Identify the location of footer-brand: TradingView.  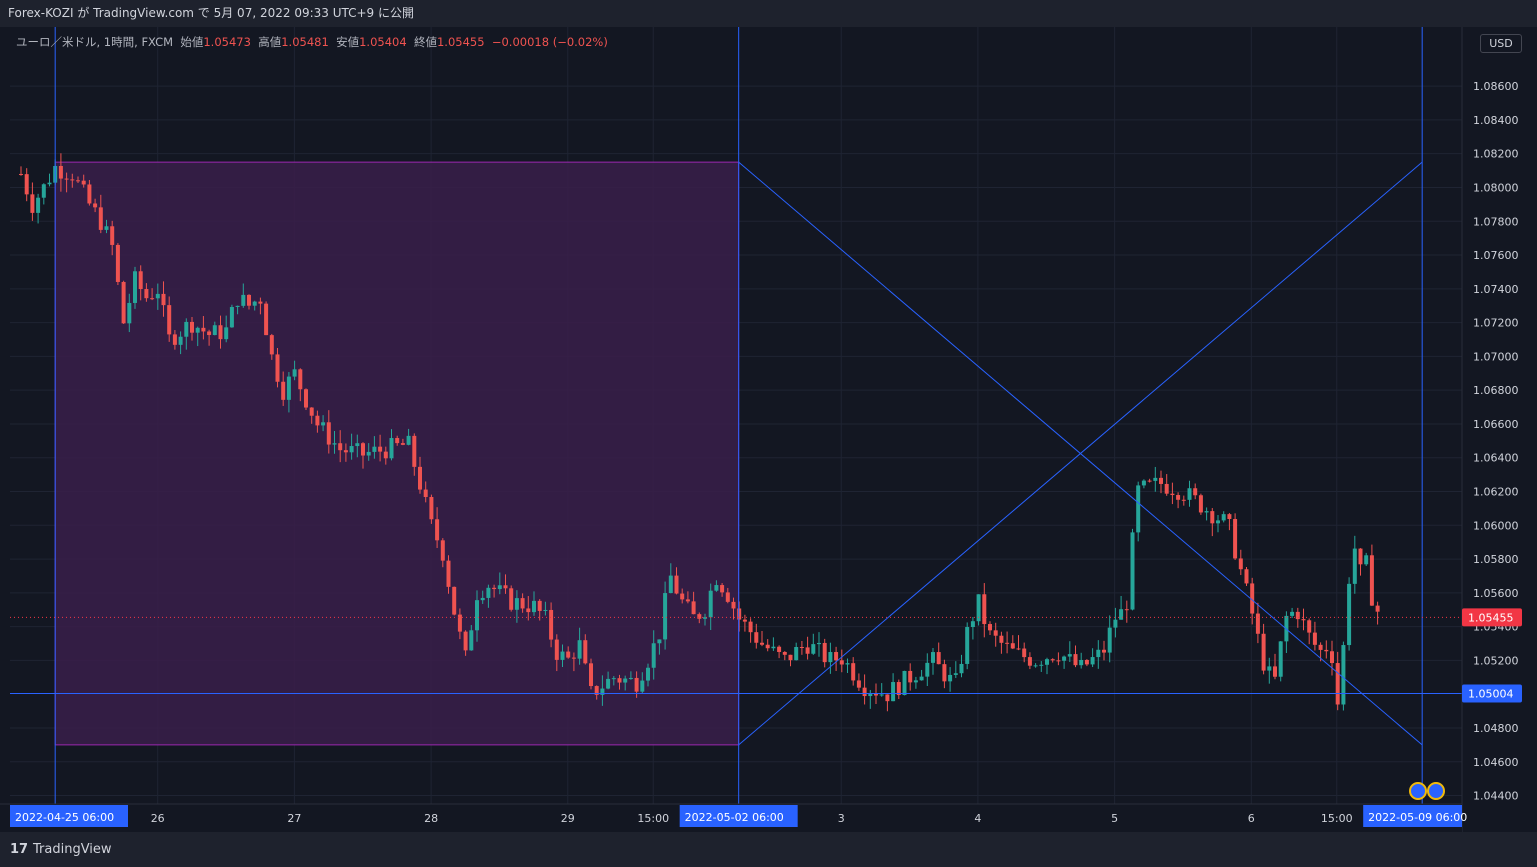
(72, 849).